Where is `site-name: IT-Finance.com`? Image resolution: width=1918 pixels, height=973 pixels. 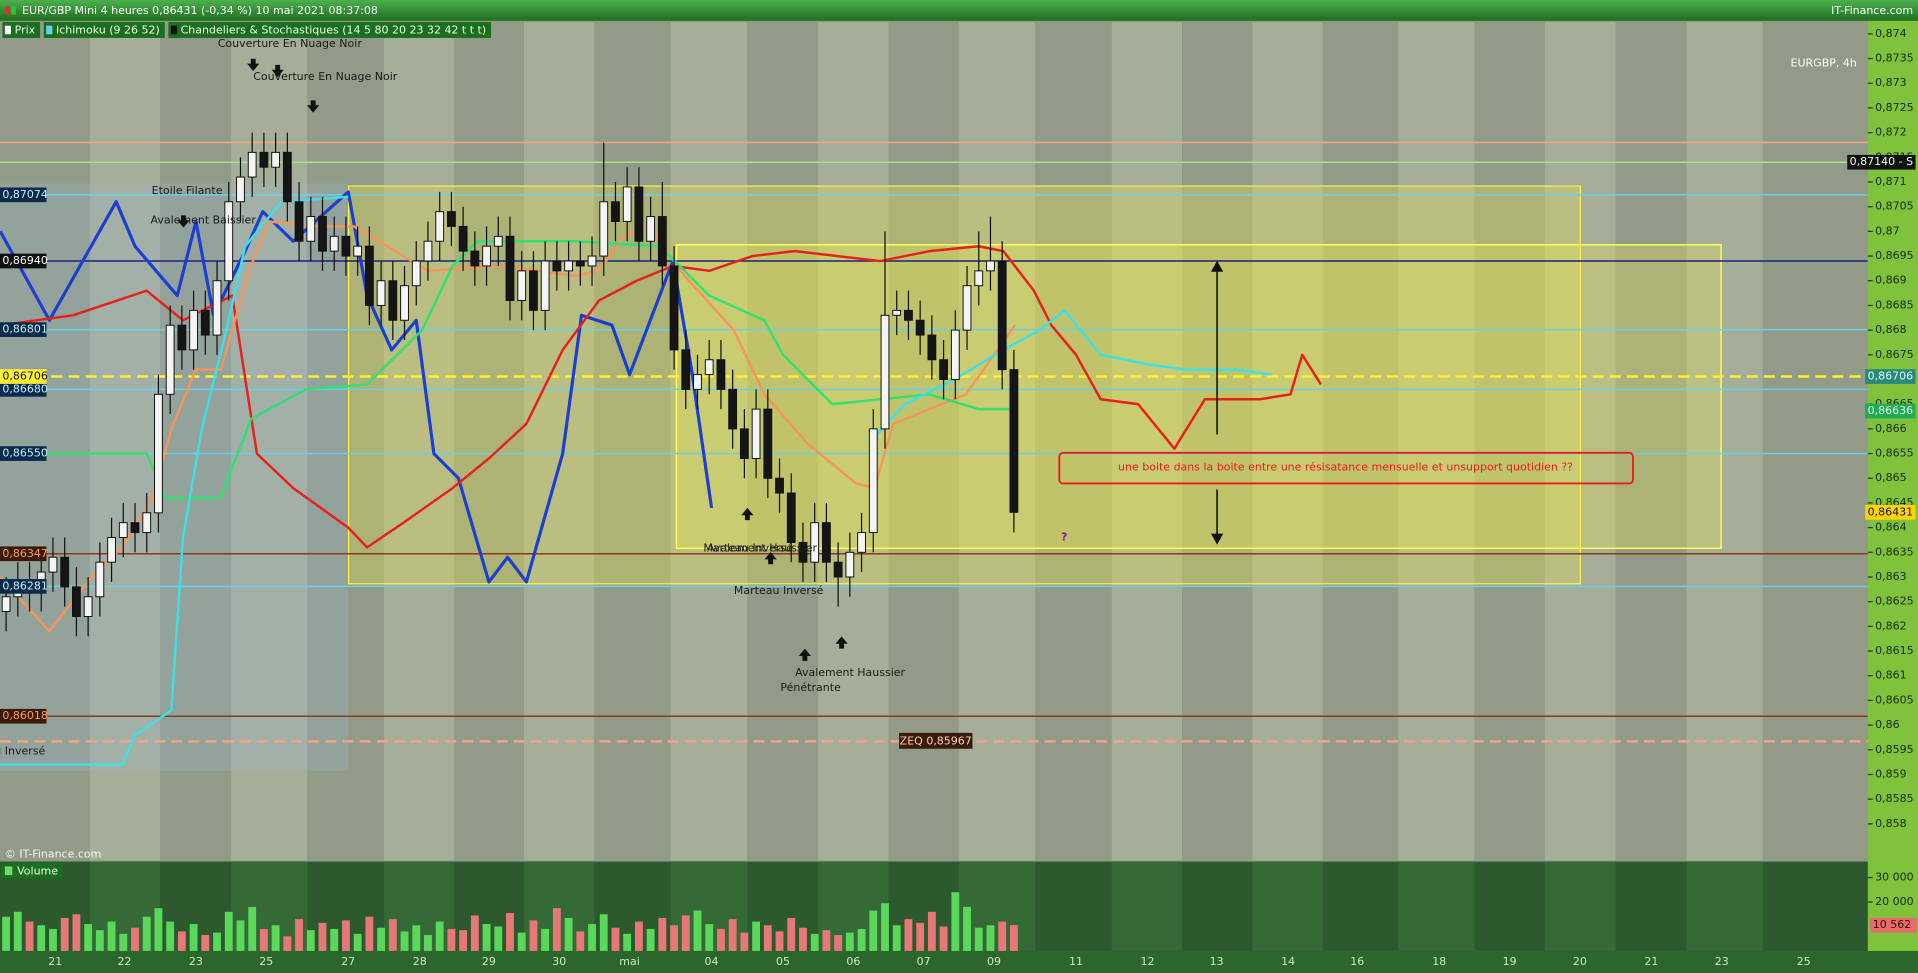 site-name: IT-Finance.com is located at coordinates (1872, 10).